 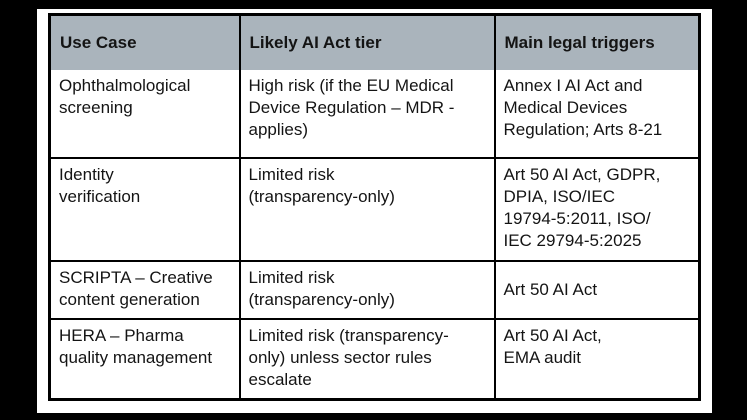 What do you see at coordinates (597, 359) in the screenshot?
I see `cell-triggers: Art 50 AI Act, EMA audit` at bounding box center [597, 359].